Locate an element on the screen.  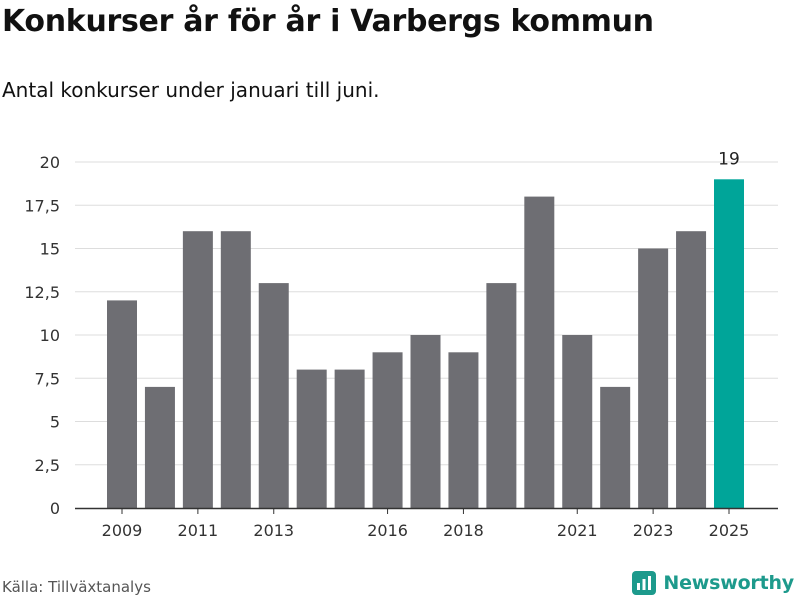
source-note: Källa: Tillväxtanalys is located at coordinates (76, 587).